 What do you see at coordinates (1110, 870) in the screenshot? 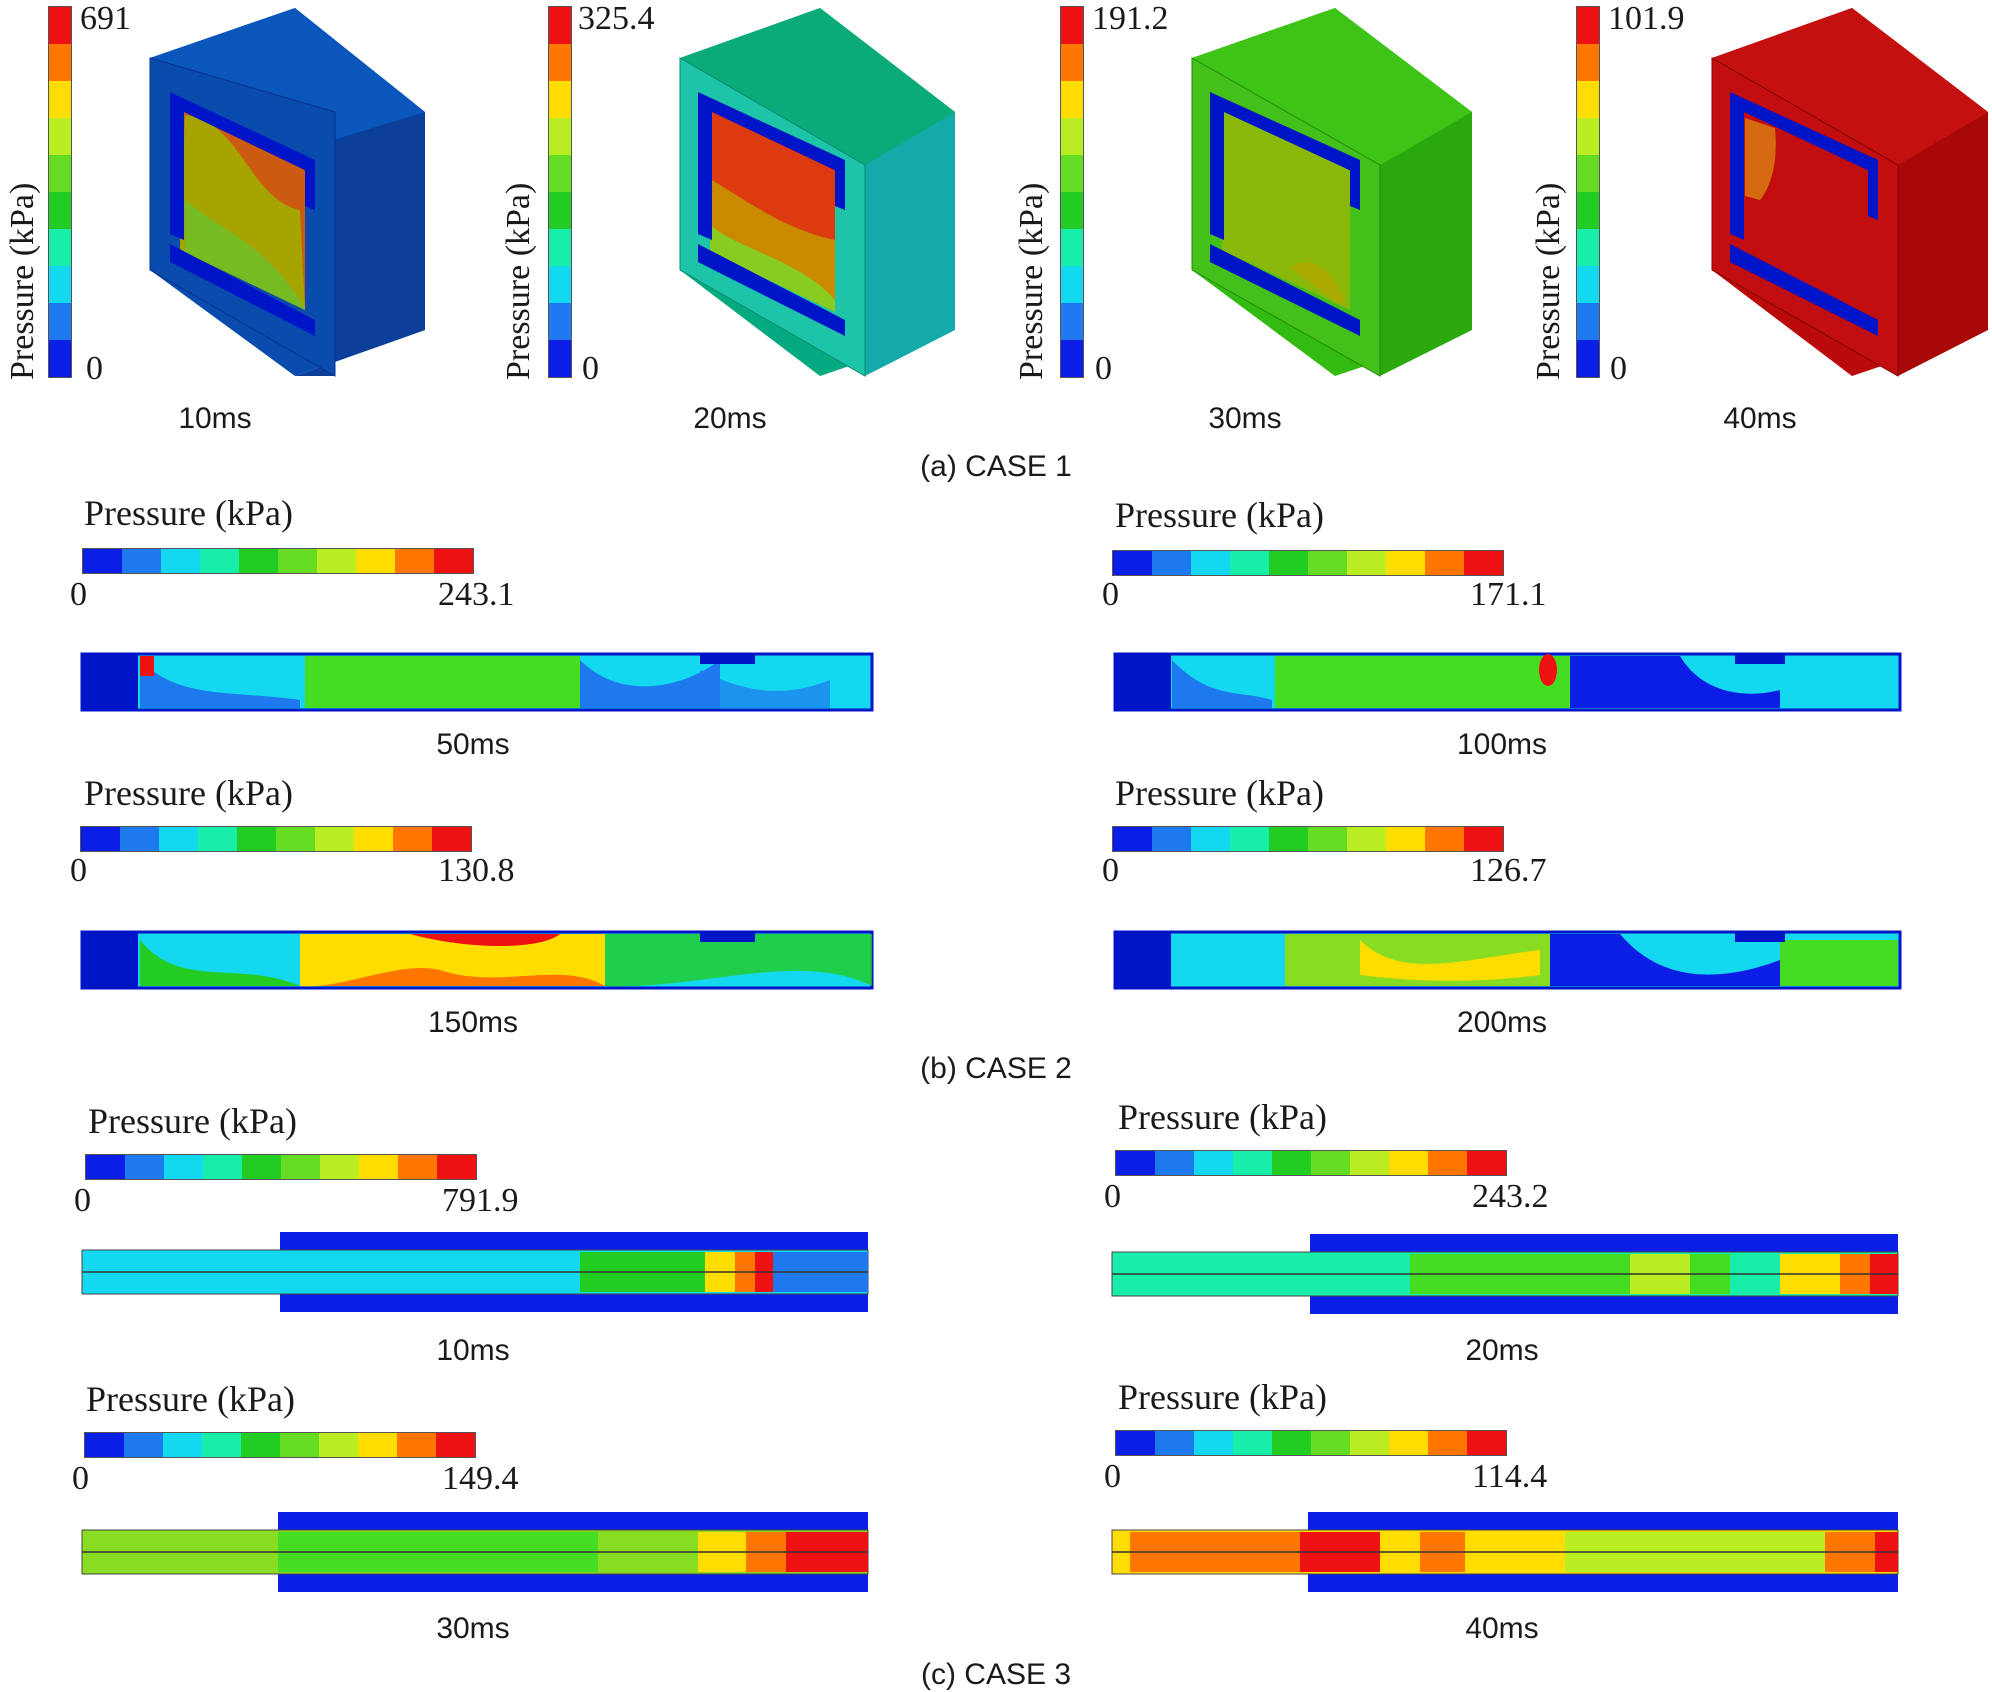
I see `case2-min-200ms: 0` at bounding box center [1110, 870].